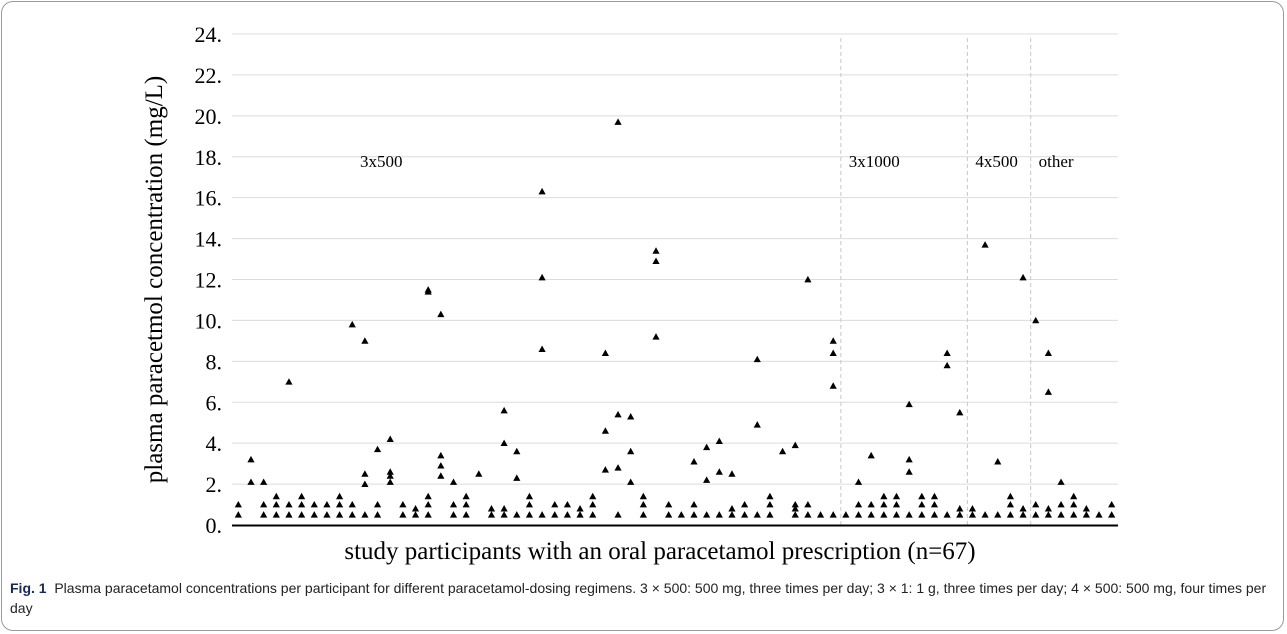  I want to click on group-label-2: 4x500, so click(996, 161).